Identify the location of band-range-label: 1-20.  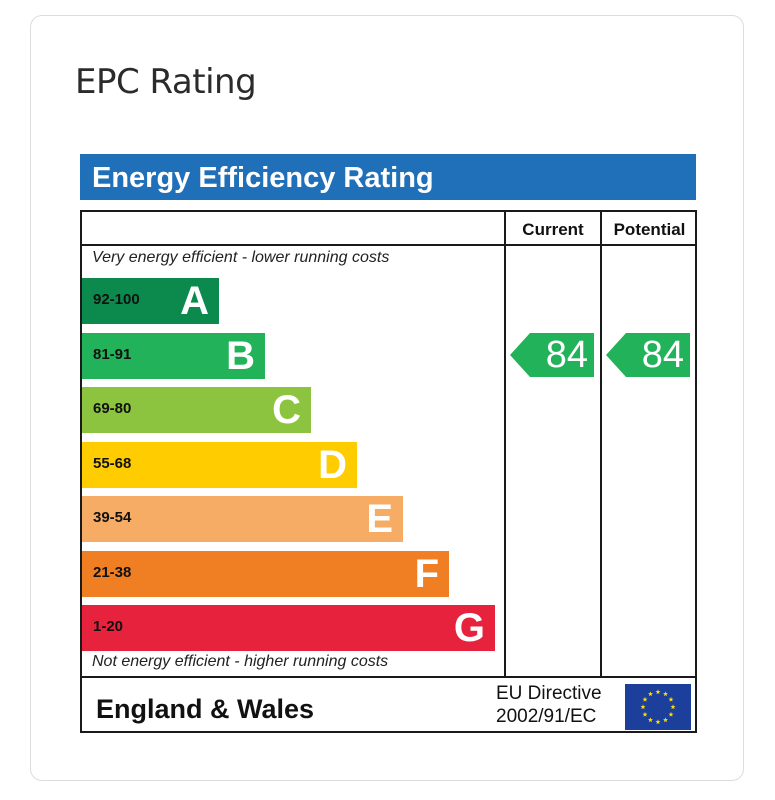
(108, 626).